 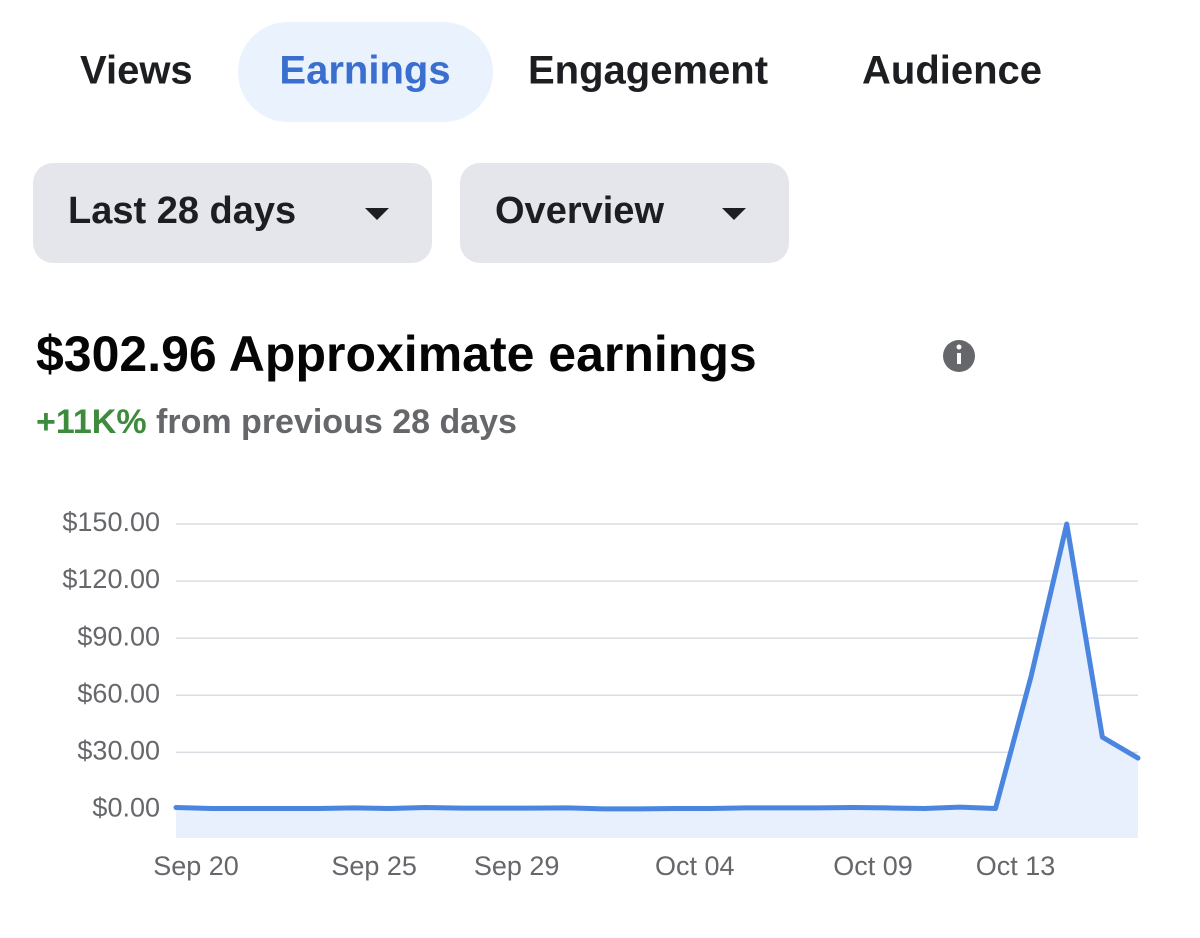 What do you see at coordinates (126, 808) in the screenshot?
I see `y-tick-label: $0.00` at bounding box center [126, 808].